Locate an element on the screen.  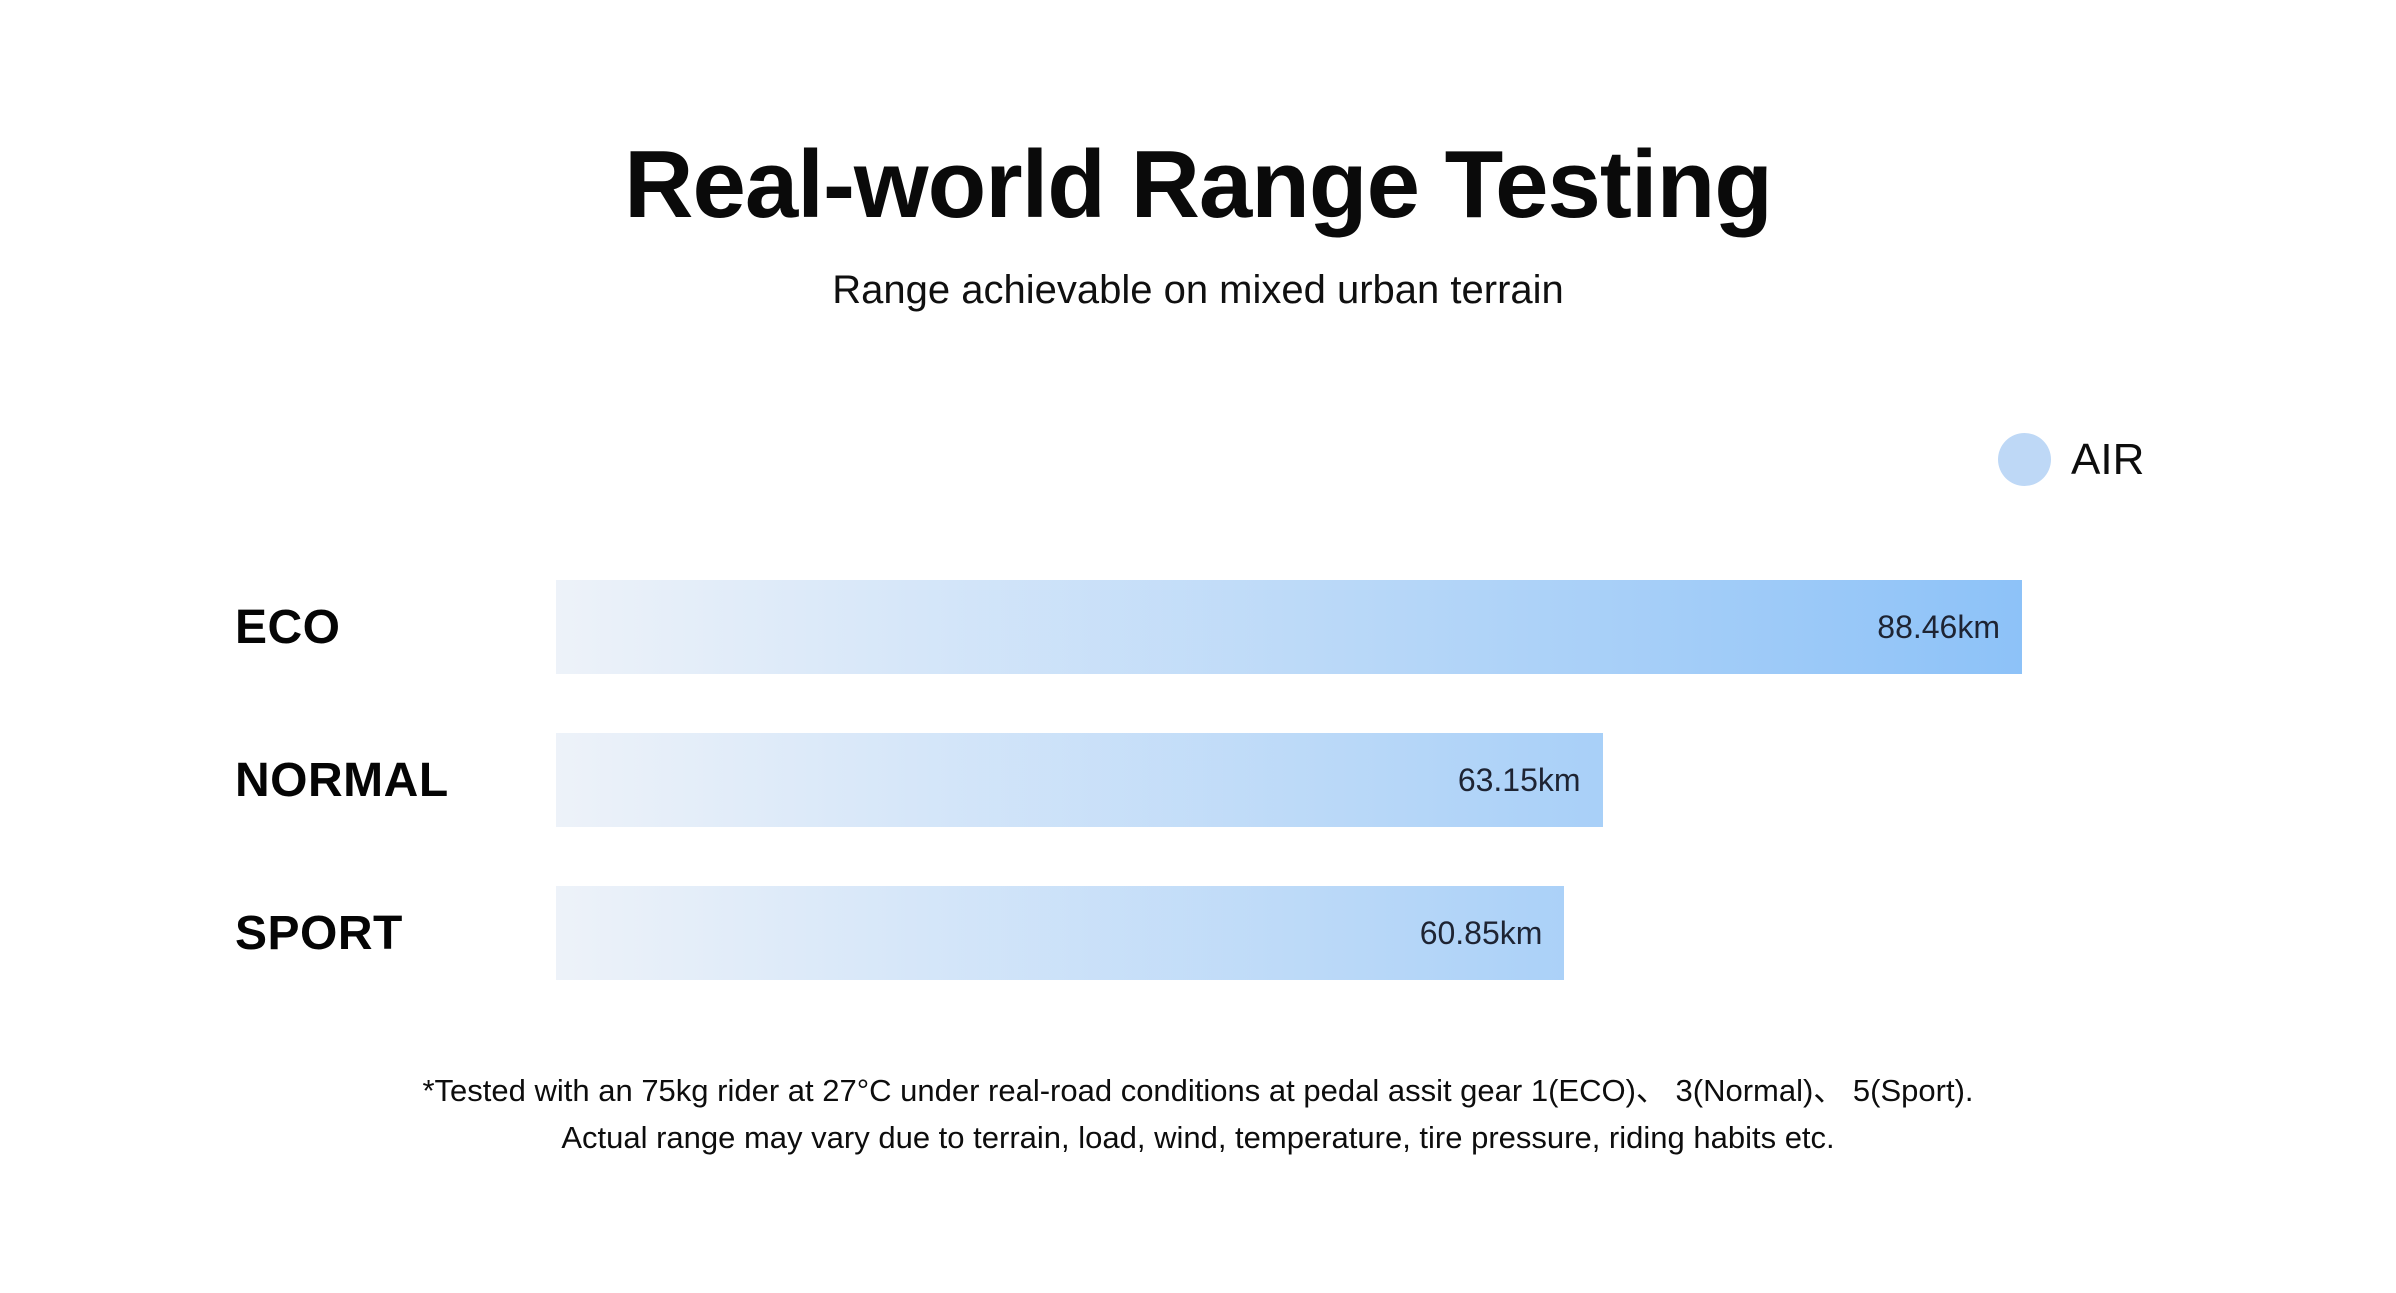
legend-label-air: AIR is located at coordinates (2108, 459).